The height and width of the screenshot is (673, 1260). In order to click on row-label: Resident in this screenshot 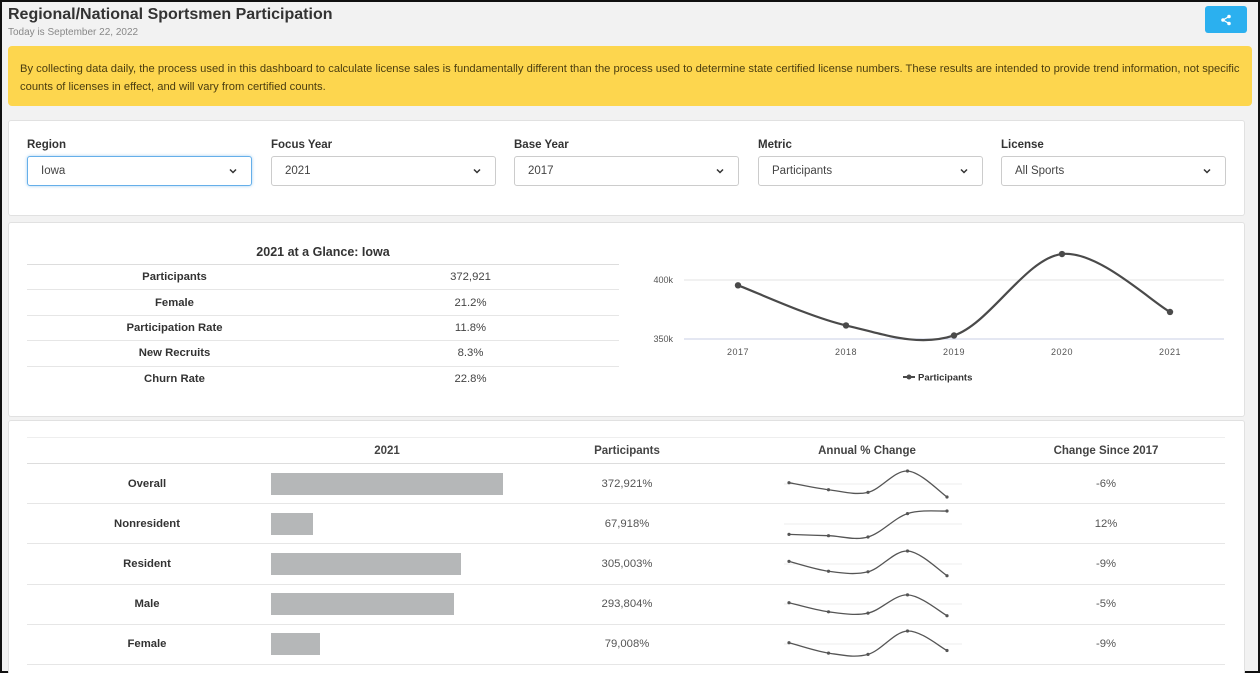, I will do `click(147, 563)`.